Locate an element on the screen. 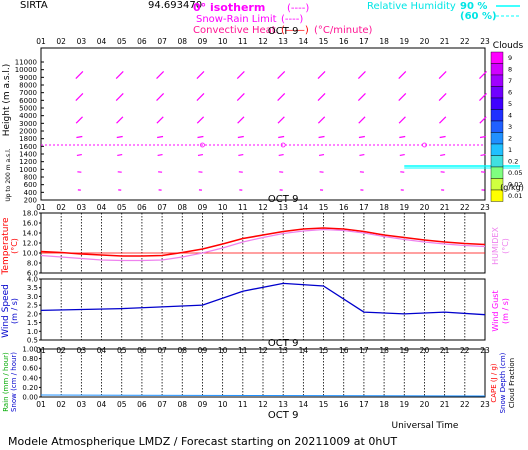  temperature-tick-label: 12.0 is located at coordinates (30, 244).